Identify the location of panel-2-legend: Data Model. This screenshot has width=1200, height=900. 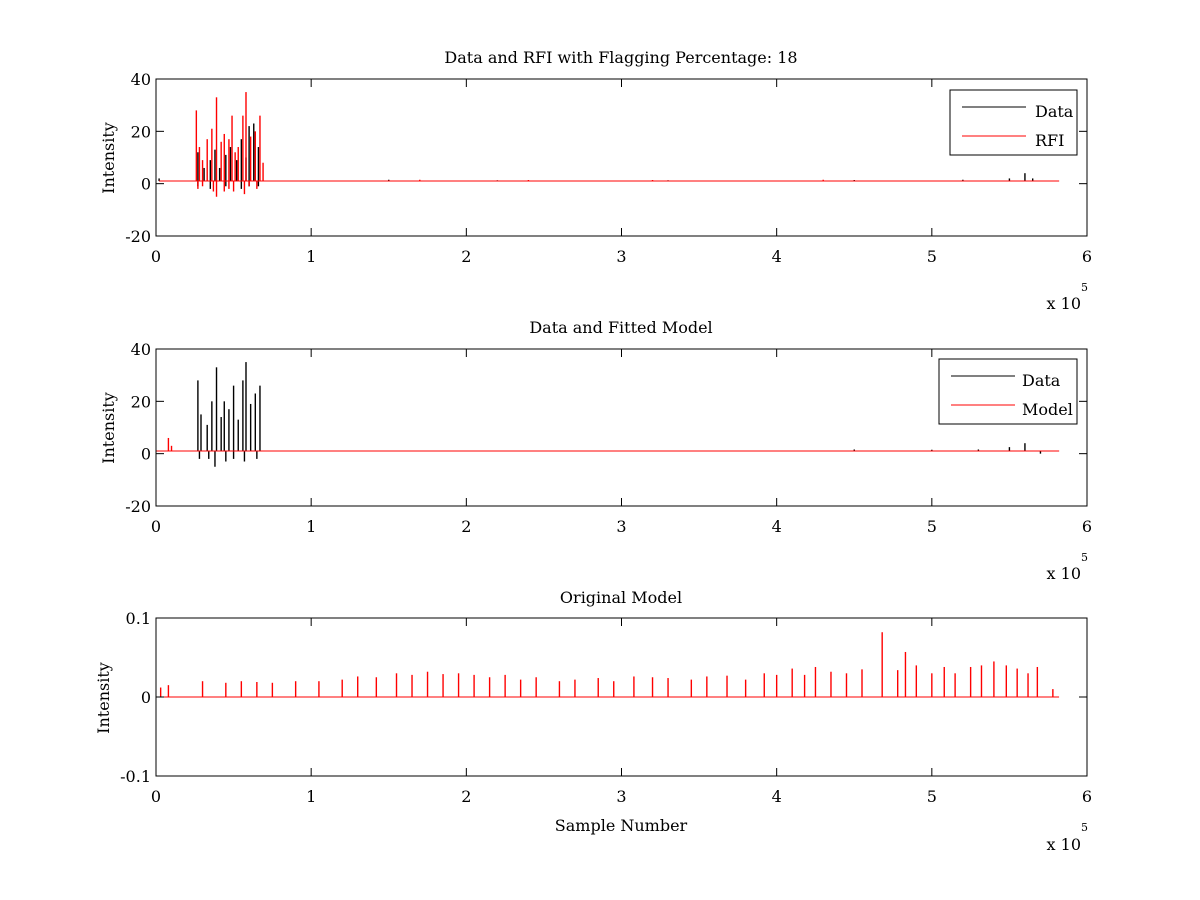
(1008, 391).